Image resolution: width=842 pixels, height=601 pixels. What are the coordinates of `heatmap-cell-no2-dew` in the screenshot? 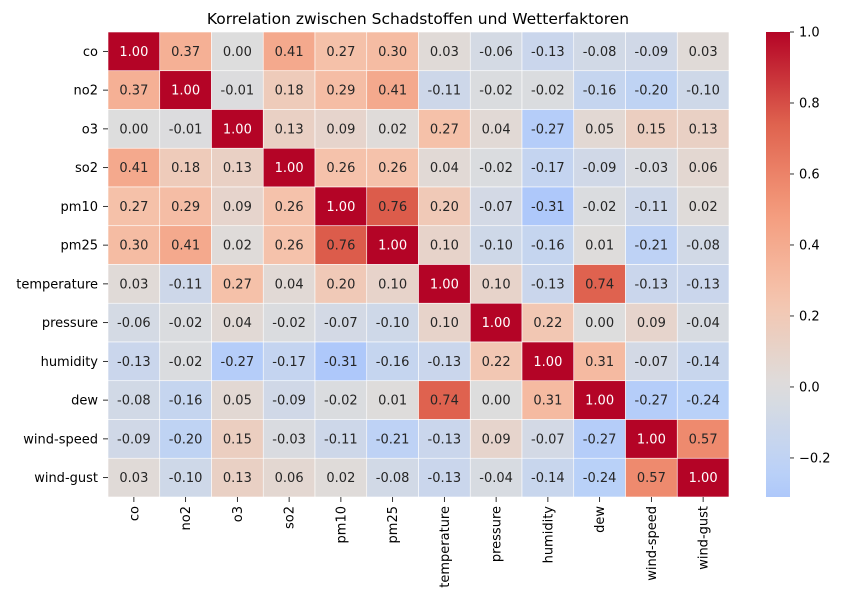 It's located at (599, 90).